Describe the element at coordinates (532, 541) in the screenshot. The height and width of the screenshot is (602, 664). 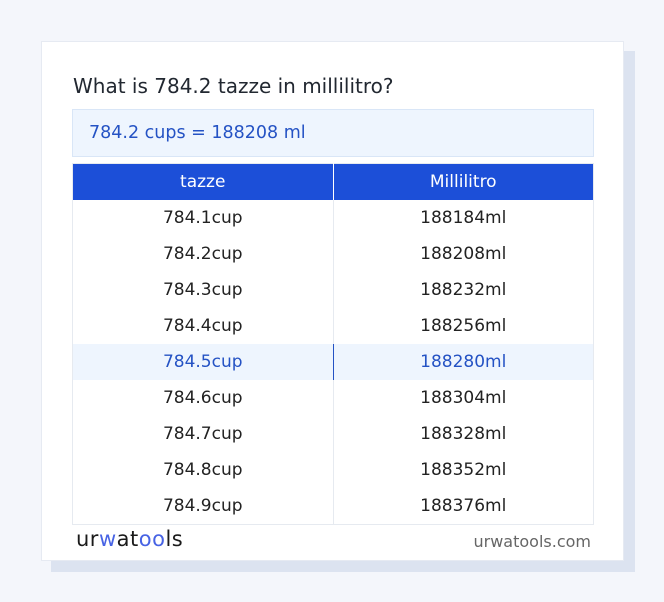
I see `site-link: urwatools.com` at that location.